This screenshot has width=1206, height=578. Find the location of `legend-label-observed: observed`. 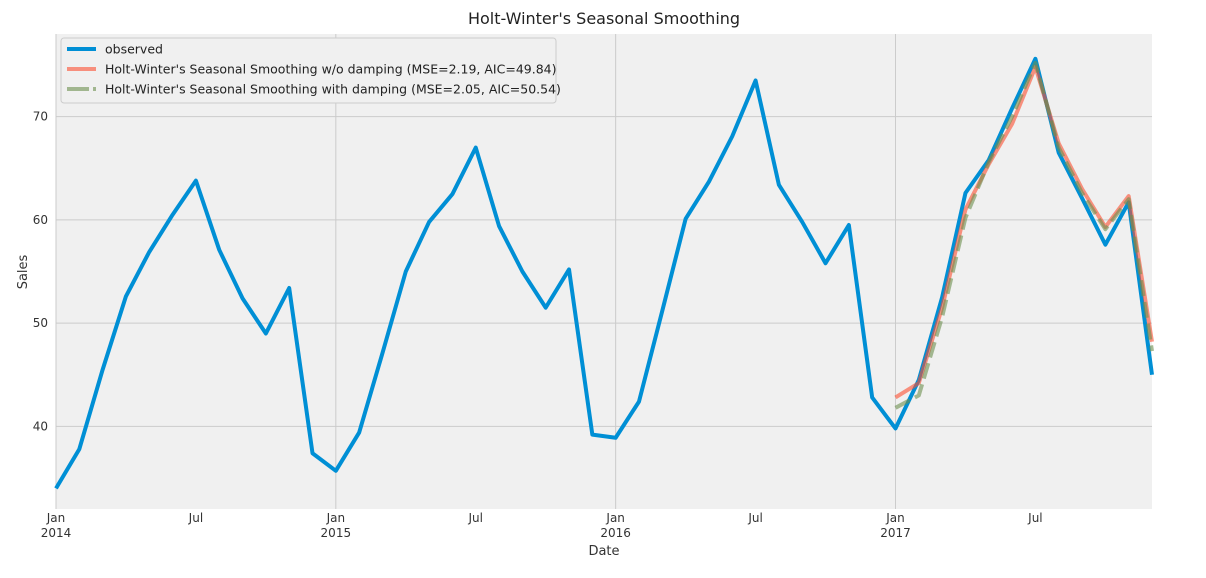

legend-label-observed: observed is located at coordinates (134, 49).